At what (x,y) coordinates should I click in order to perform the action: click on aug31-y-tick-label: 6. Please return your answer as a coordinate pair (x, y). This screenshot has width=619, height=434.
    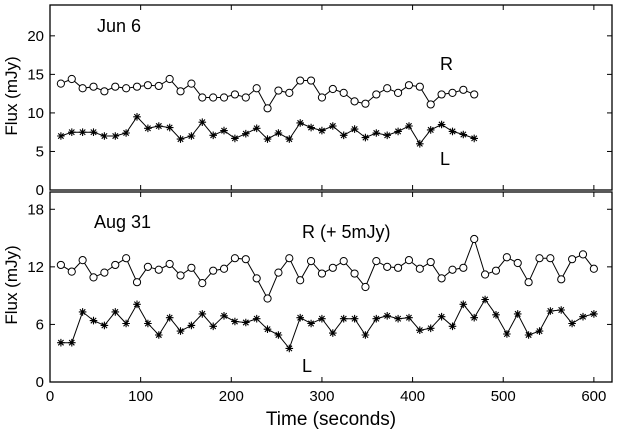
    Looking at the image, I should click on (40, 324).